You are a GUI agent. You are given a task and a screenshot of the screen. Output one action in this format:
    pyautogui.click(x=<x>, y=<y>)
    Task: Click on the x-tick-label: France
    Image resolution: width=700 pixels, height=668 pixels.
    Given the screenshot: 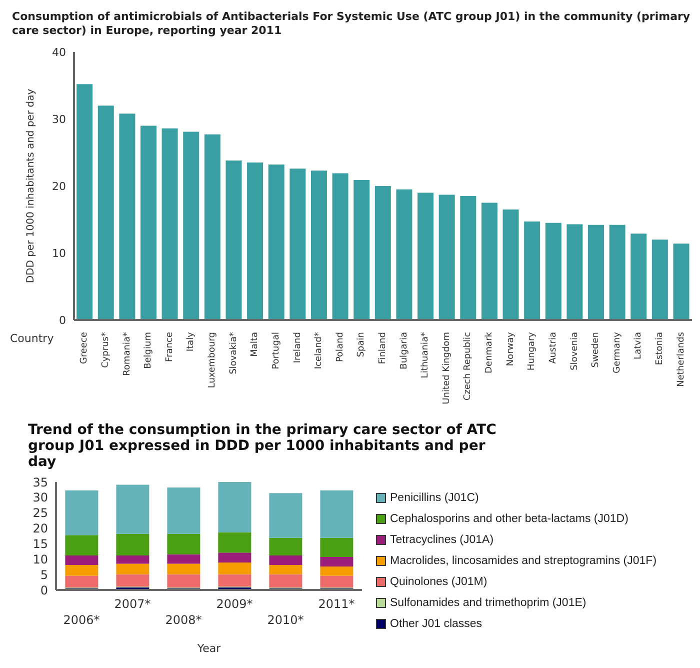 What is the action you would take?
    pyautogui.click(x=169, y=347)
    